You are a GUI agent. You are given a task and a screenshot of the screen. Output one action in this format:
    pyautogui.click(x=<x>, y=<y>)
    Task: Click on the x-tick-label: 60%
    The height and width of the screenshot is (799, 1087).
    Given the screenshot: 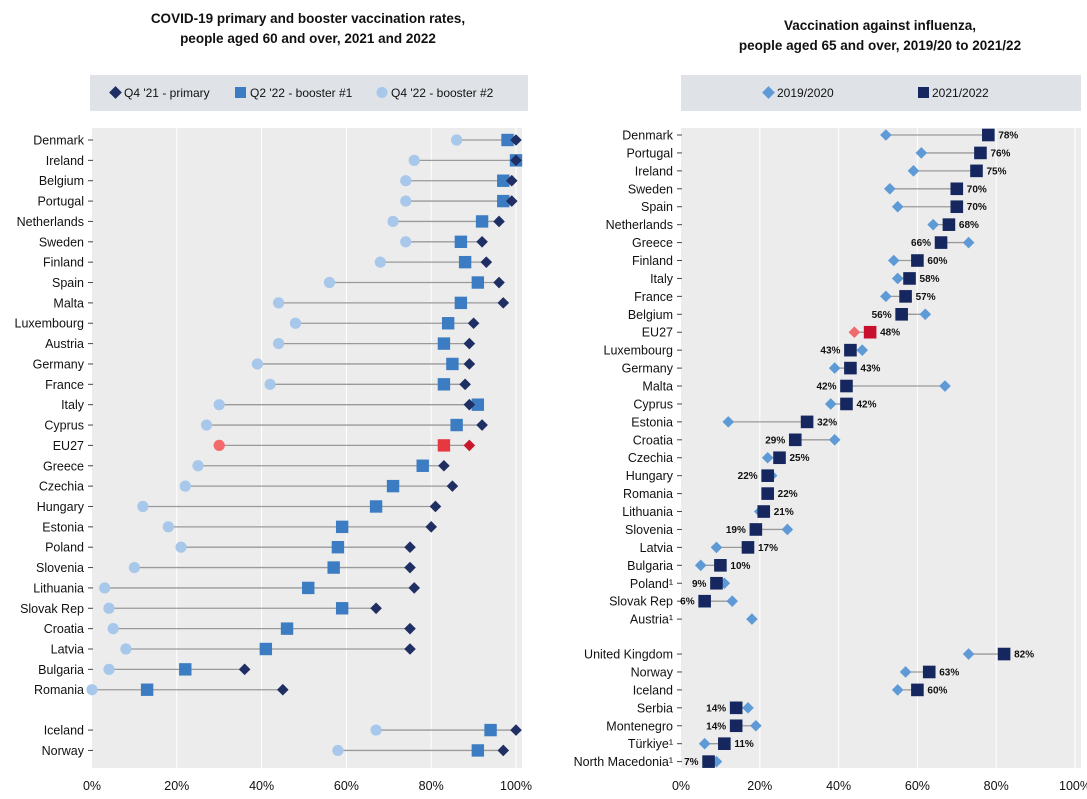 What is the action you would take?
    pyautogui.click(x=917, y=786)
    